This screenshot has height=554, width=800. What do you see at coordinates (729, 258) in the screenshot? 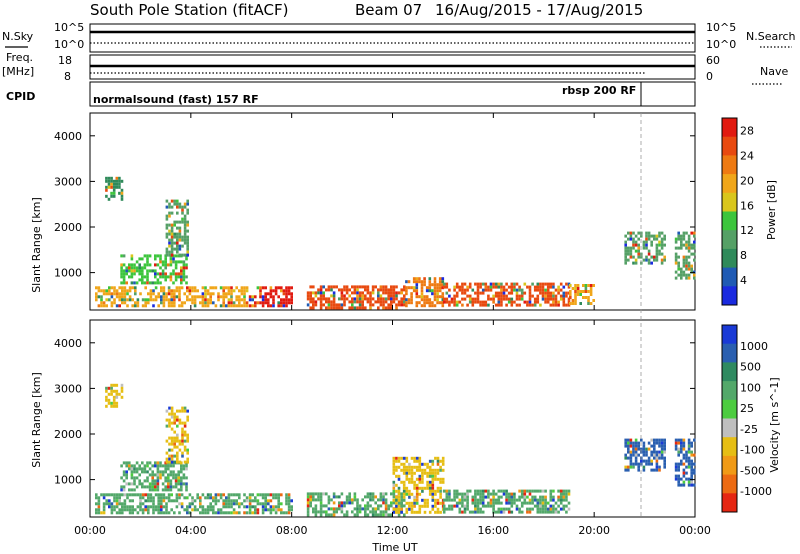
I see `colorbar-swatch` at bounding box center [729, 258].